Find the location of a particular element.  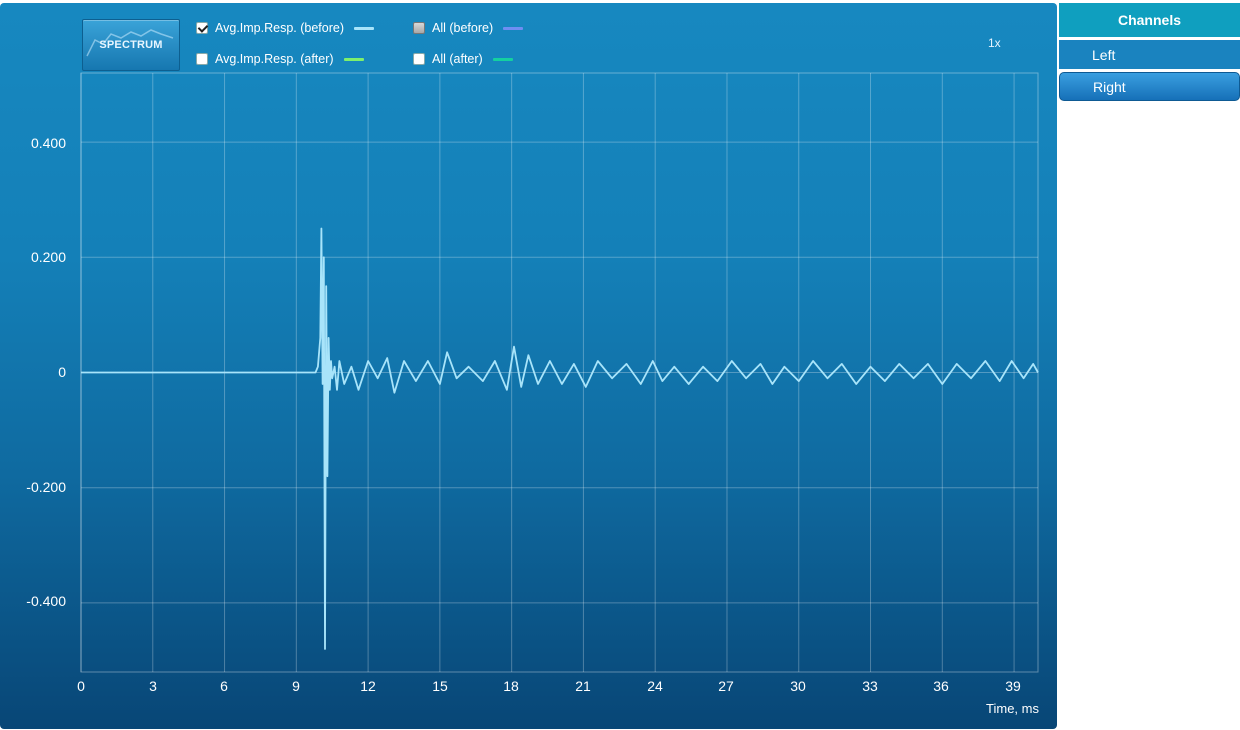

x-tick-label: 3 is located at coordinates (153, 686).